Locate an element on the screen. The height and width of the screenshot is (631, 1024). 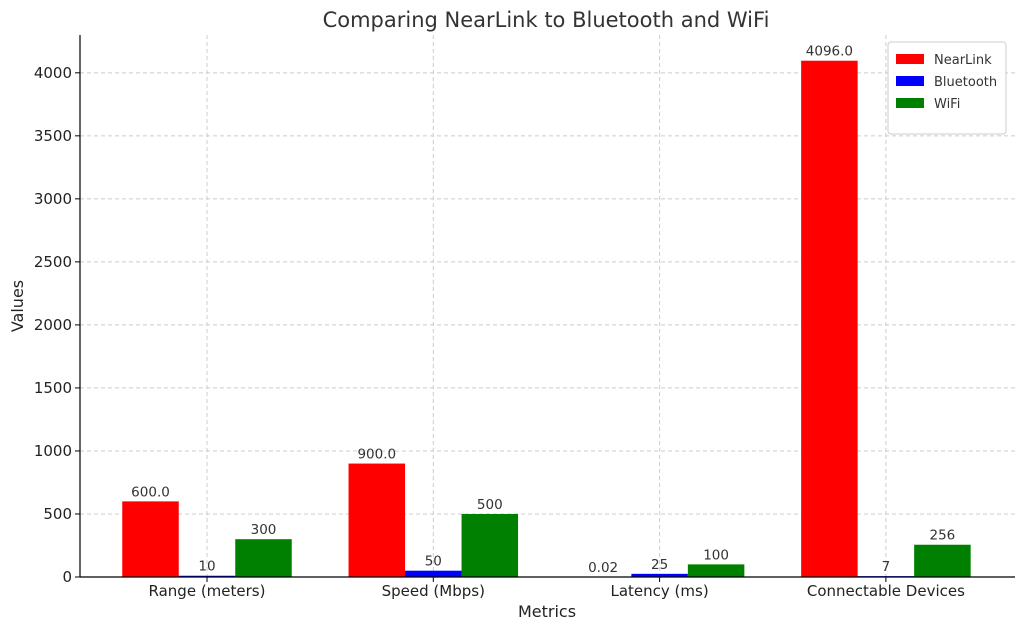
bar-value-label: 100 is located at coordinates (716, 555).